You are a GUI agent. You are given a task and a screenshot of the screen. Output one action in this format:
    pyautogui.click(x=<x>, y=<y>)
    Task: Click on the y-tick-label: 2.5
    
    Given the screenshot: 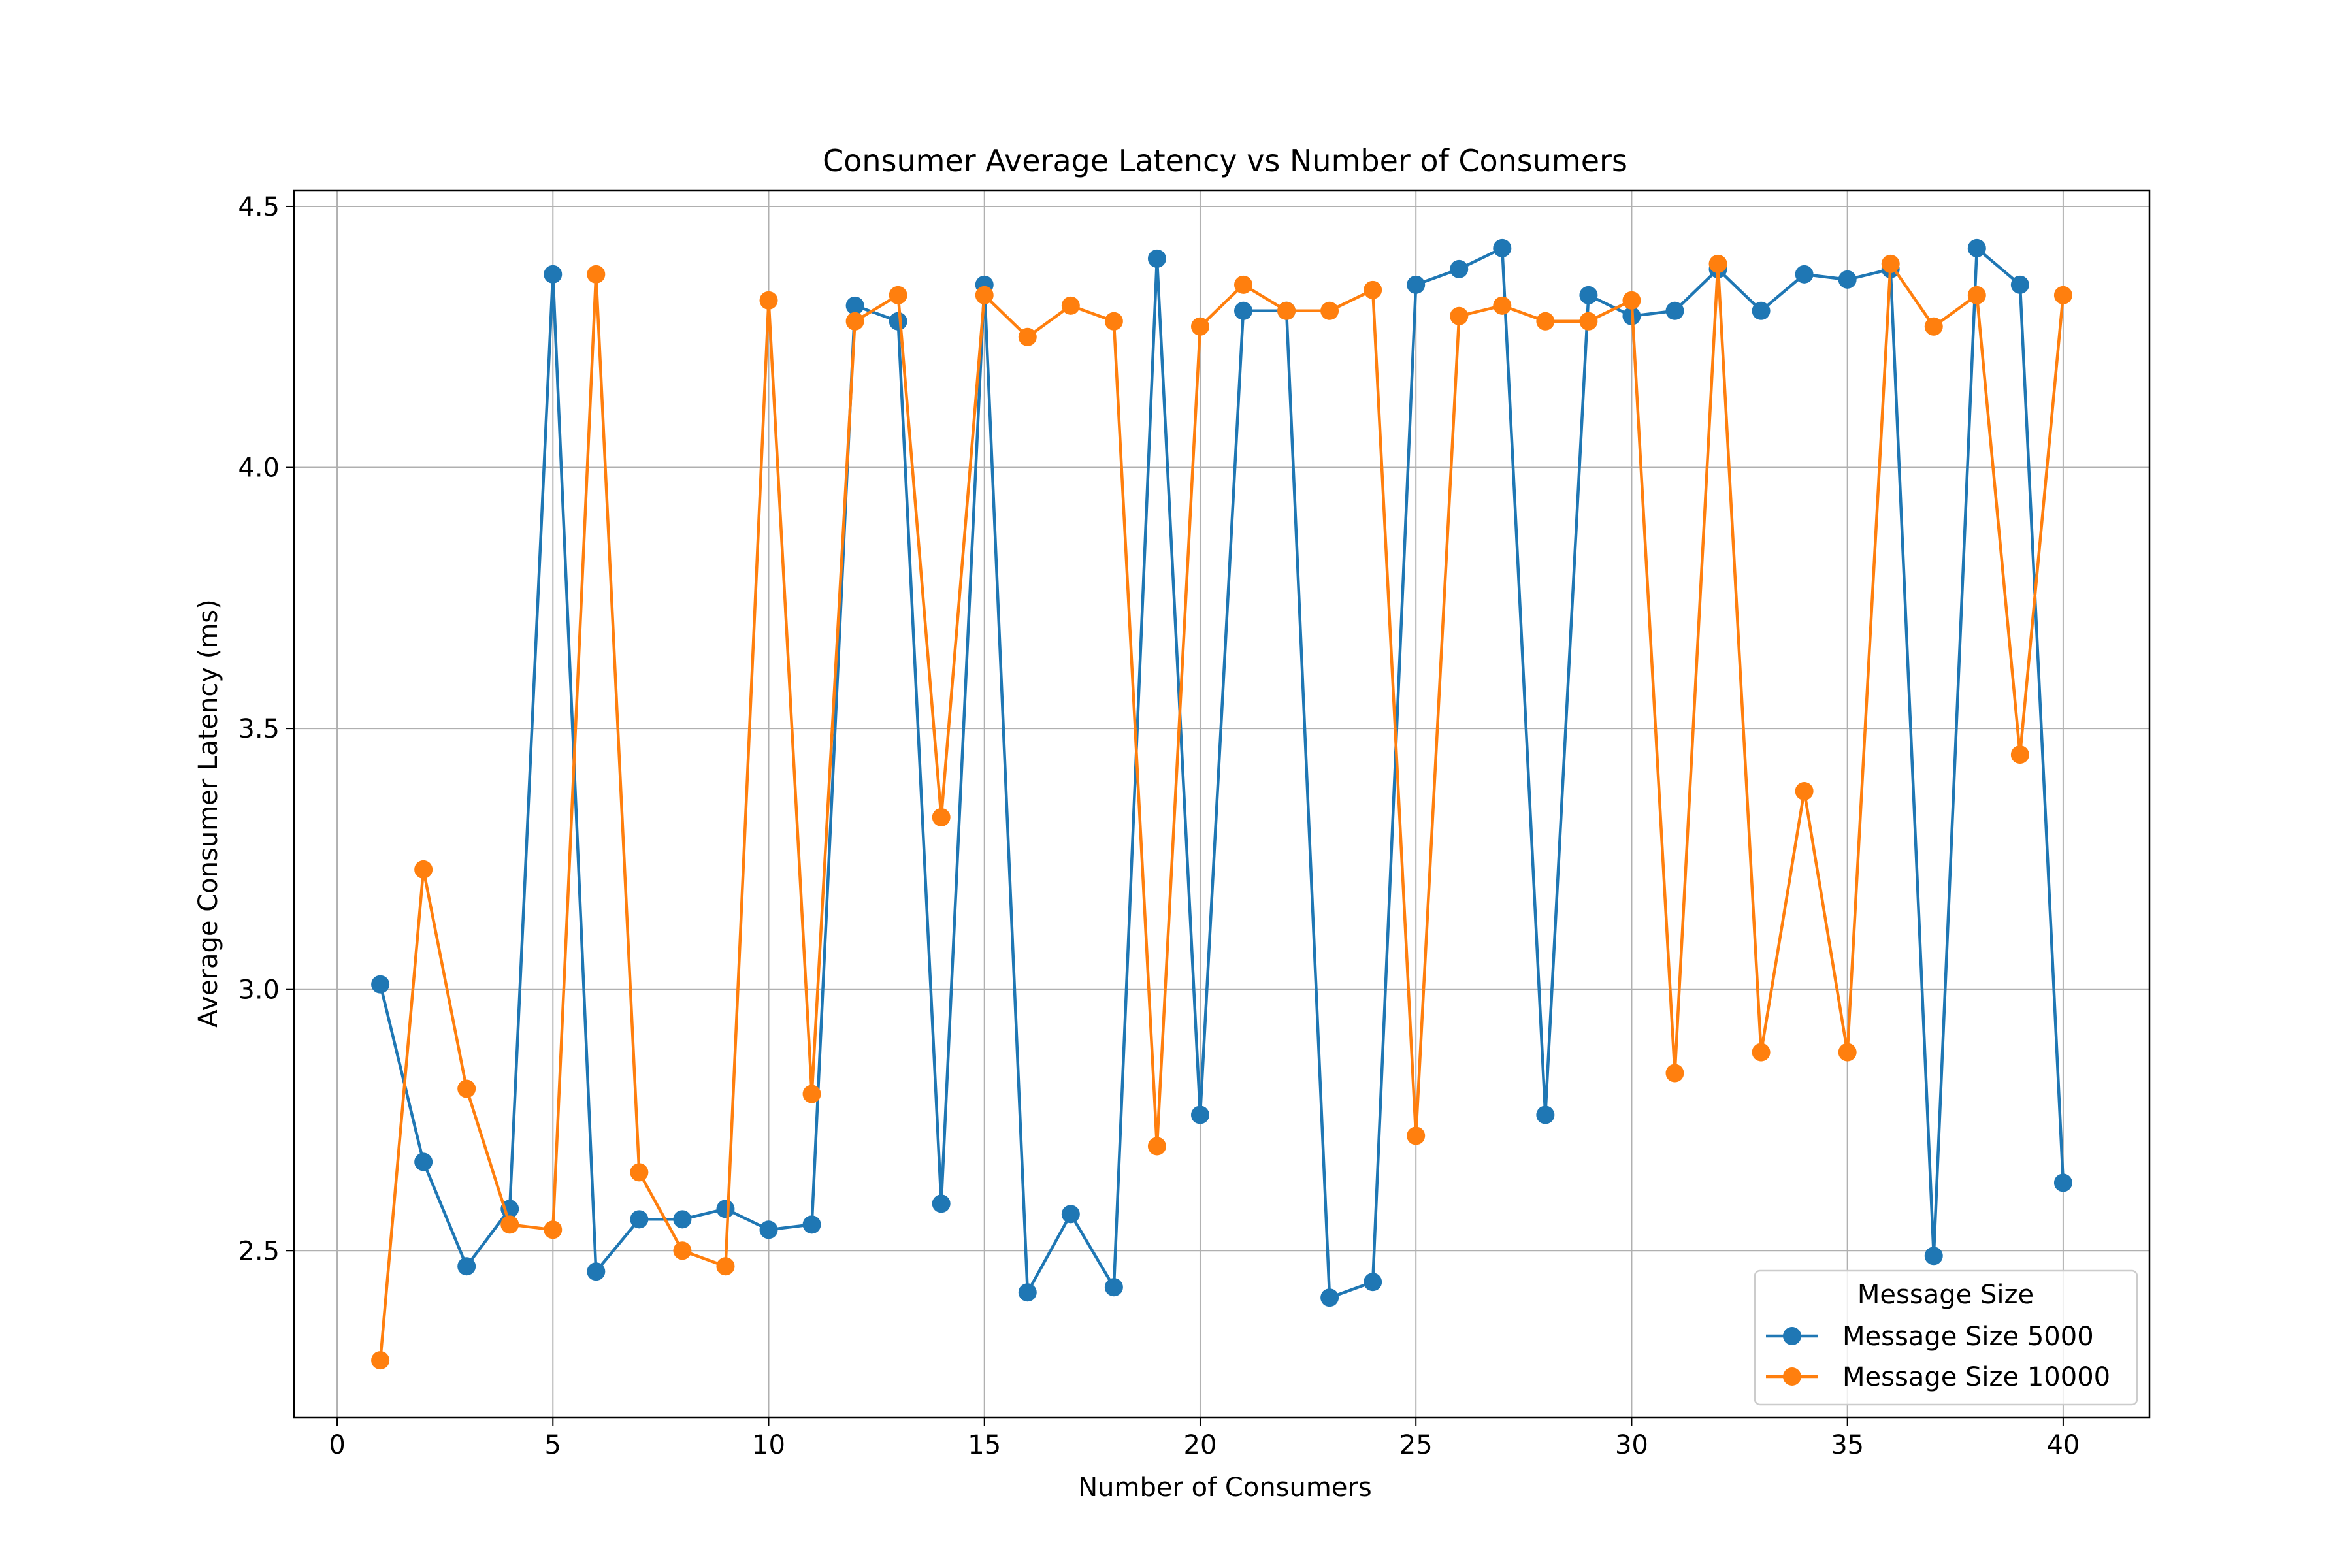 What is the action you would take?
    pyautogui.click(x=259, y=1251)
    